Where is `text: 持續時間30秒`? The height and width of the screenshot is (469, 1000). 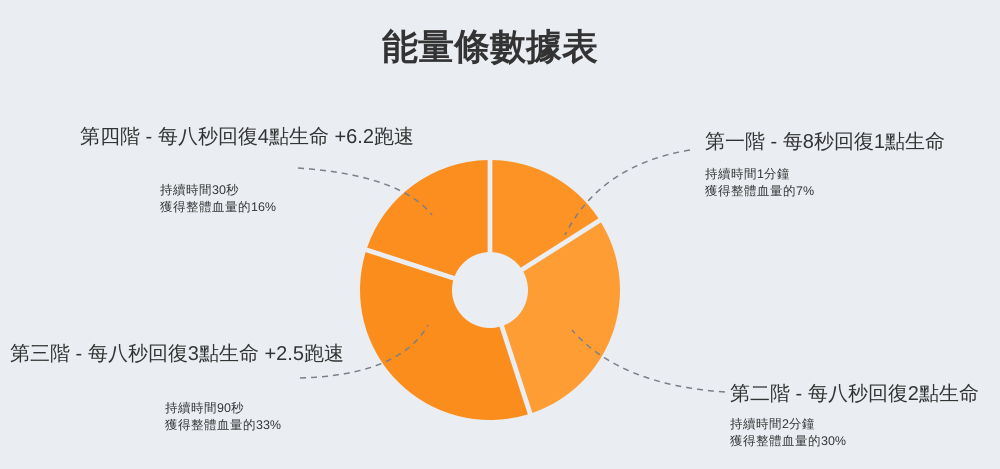 text: 持續時間30秒 is located at coordinates (199, 190).